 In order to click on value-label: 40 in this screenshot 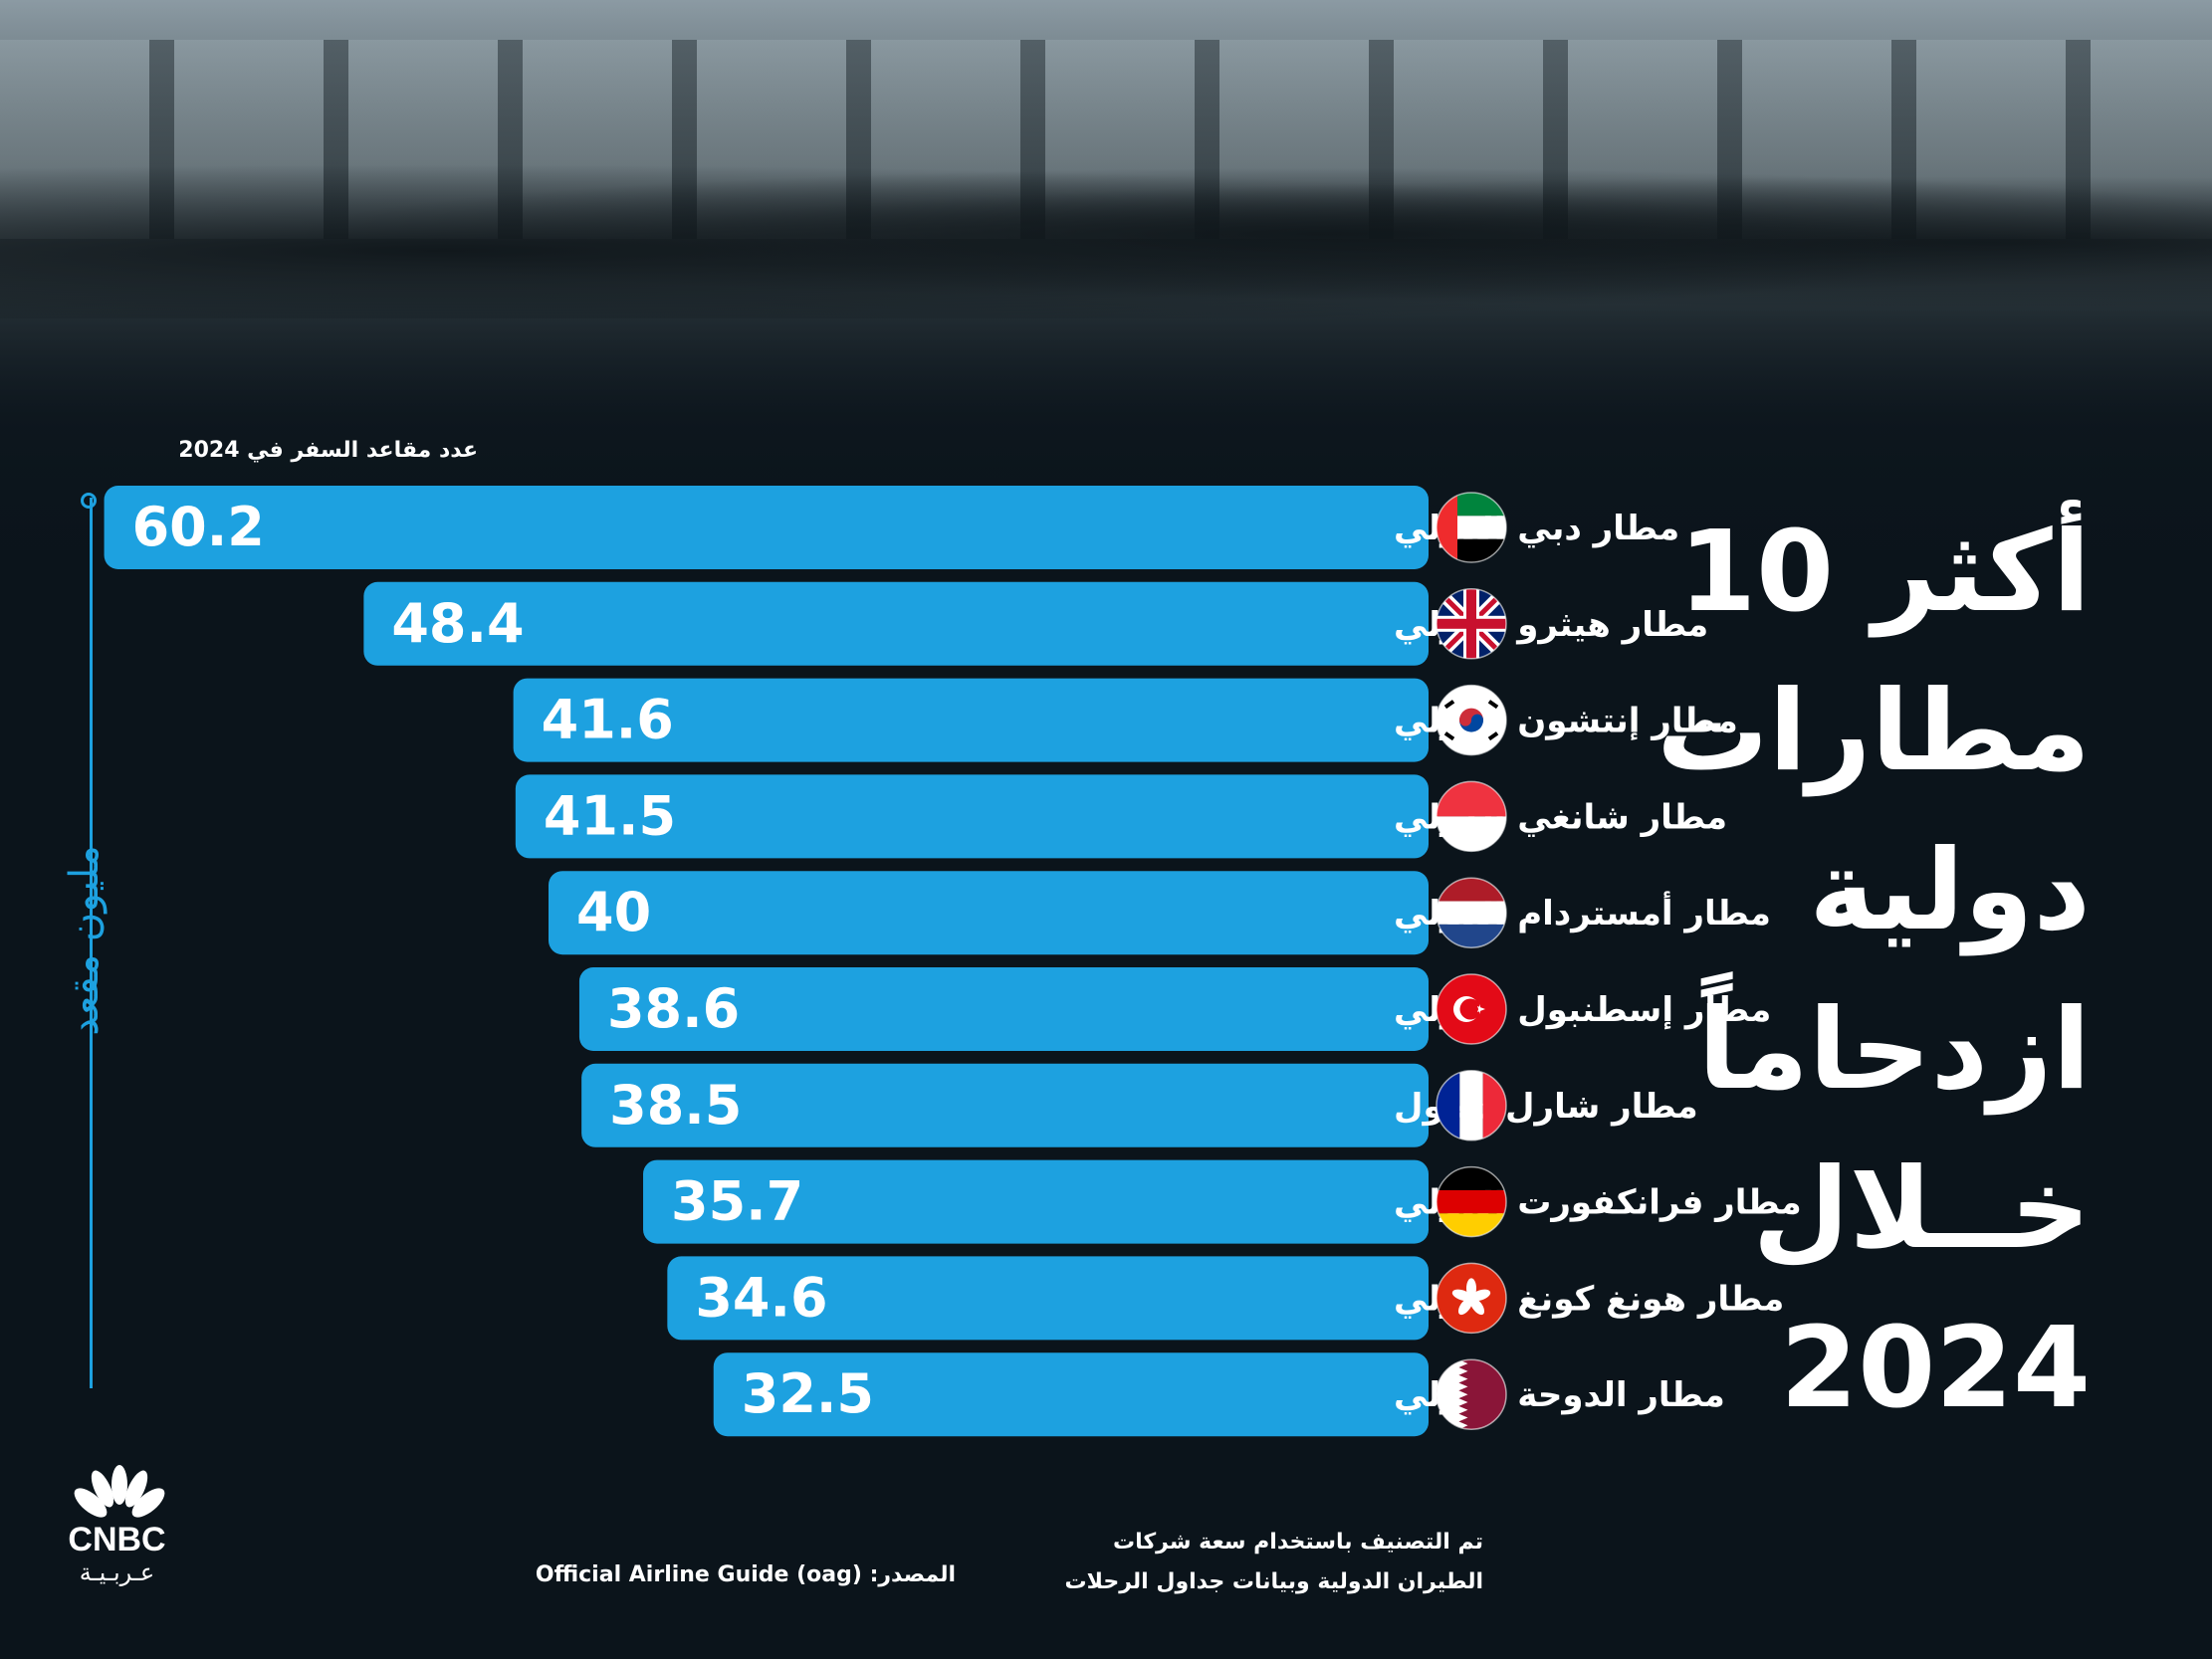, I will do `click(613, 912)`.